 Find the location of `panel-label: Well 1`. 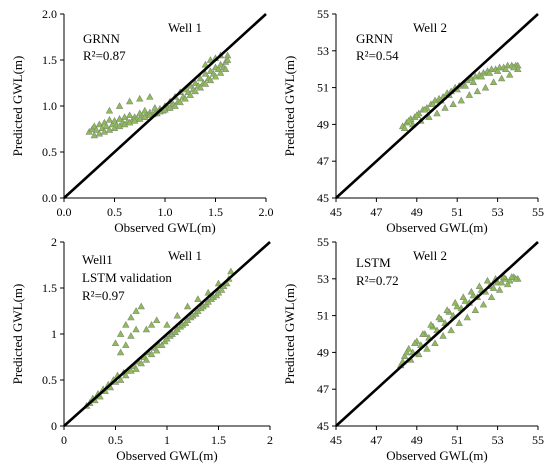

panel-label: Well 1 is located at coordinates (185, 27).